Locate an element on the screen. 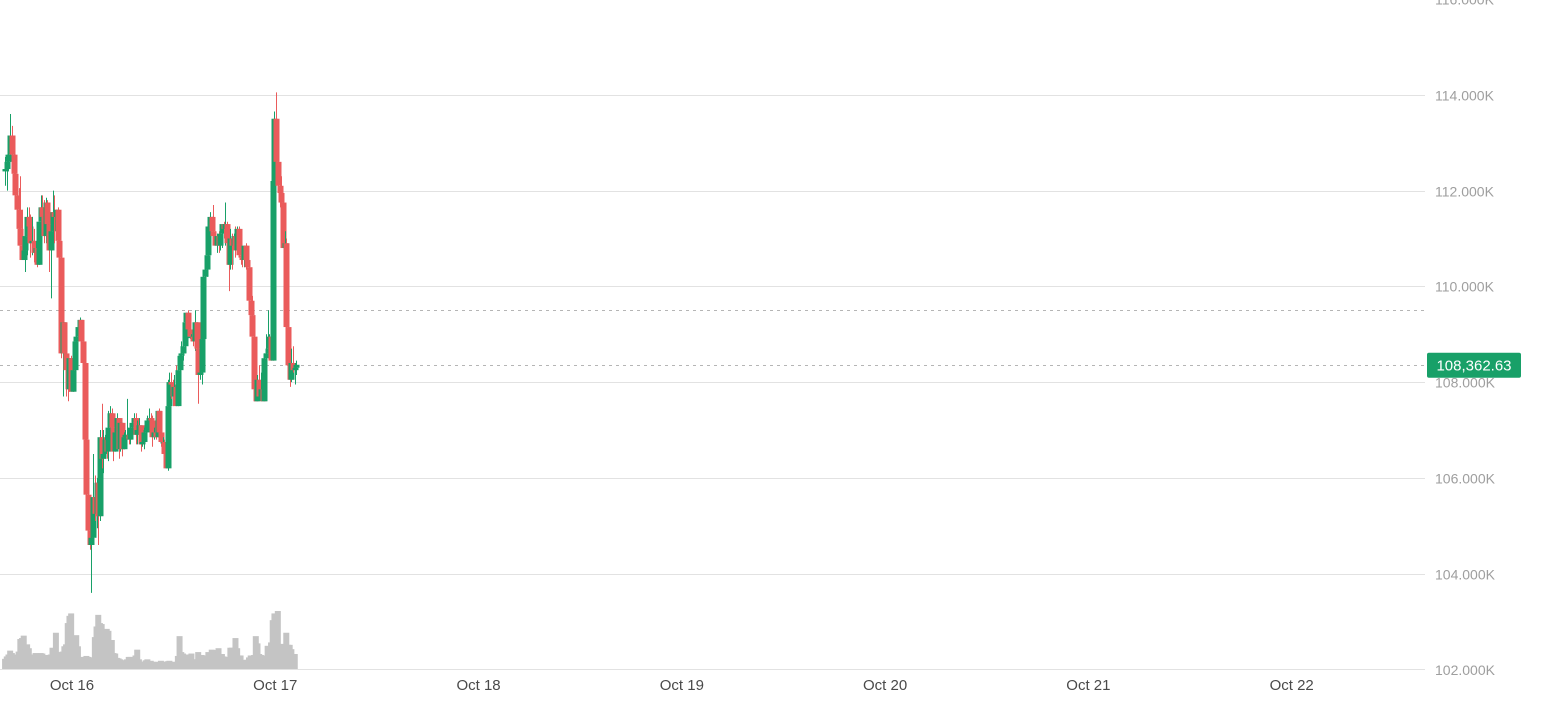 The width and height of the screenshot is (1553, 705). y-tick-label: 108.000K is located at coordinates (1465, 383).